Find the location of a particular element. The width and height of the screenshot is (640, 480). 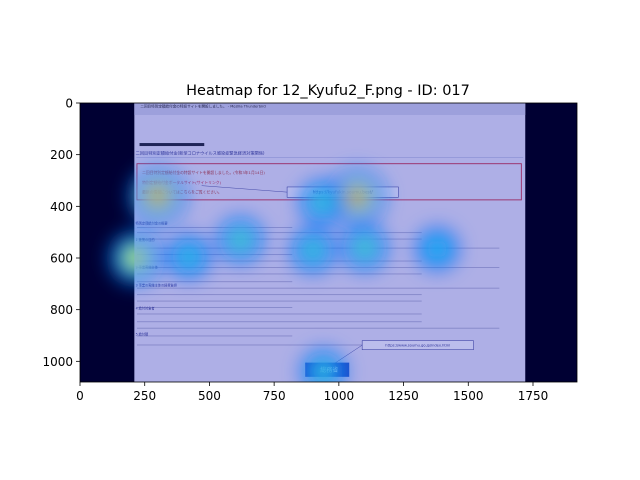

y-tick-label: 800 is located at coordinates (61, 310).